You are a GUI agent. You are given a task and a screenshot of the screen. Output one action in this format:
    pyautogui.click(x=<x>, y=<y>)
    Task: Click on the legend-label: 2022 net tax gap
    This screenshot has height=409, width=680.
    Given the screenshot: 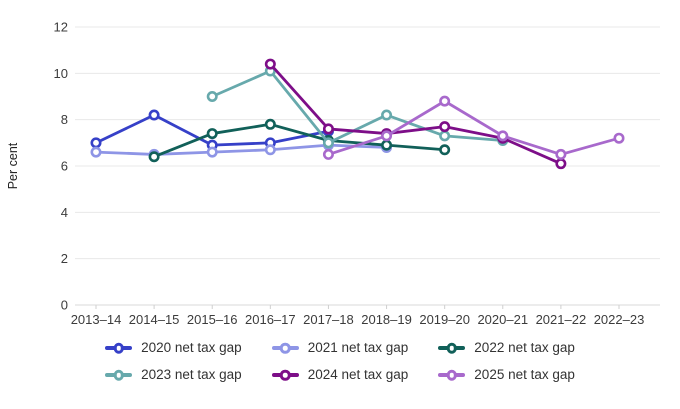 What is the action you would take?
    pyautogui.click(x=524, y=348)
    